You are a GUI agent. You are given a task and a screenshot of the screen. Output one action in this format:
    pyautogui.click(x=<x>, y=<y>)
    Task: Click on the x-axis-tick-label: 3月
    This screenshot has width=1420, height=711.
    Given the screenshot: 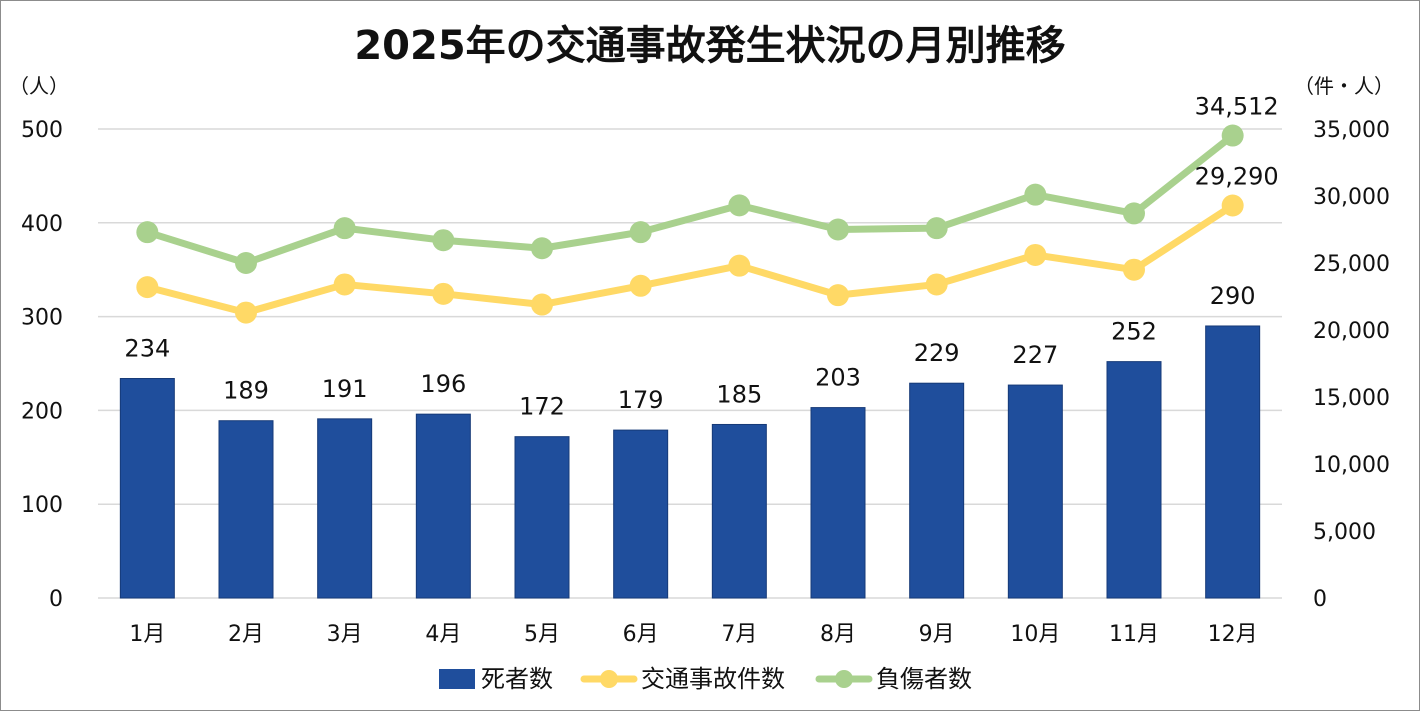 What is the action you would take?
    pyautogui.click(x=345, y=634)
    